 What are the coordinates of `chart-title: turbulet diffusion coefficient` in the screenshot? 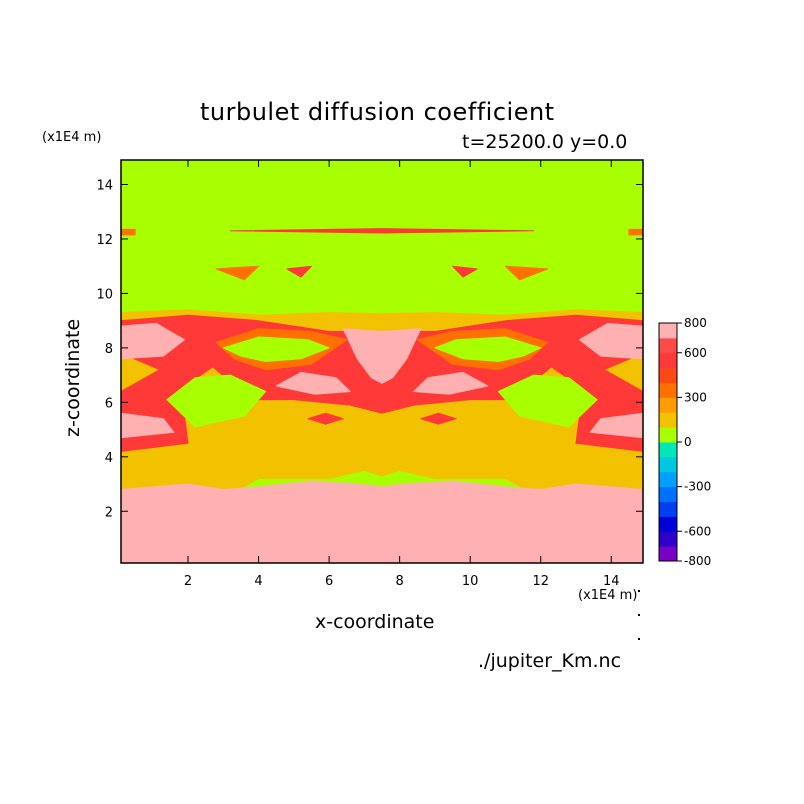 It's located at (377, 112).